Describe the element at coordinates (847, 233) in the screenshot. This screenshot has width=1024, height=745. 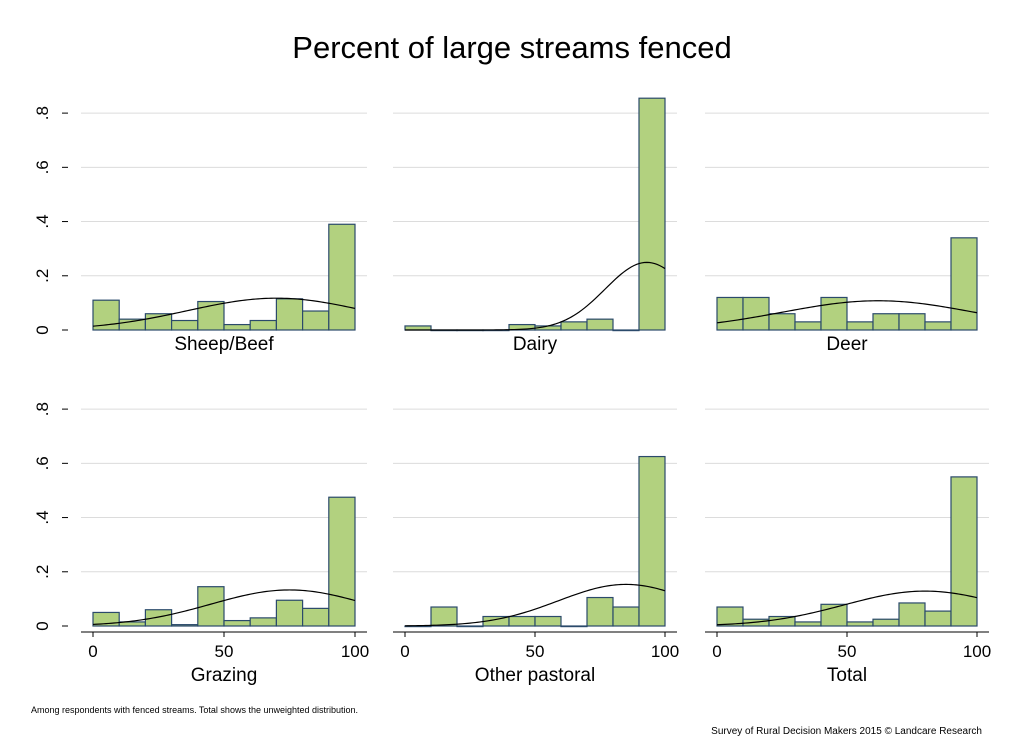
I see `panel-deer: Deer` at that location.